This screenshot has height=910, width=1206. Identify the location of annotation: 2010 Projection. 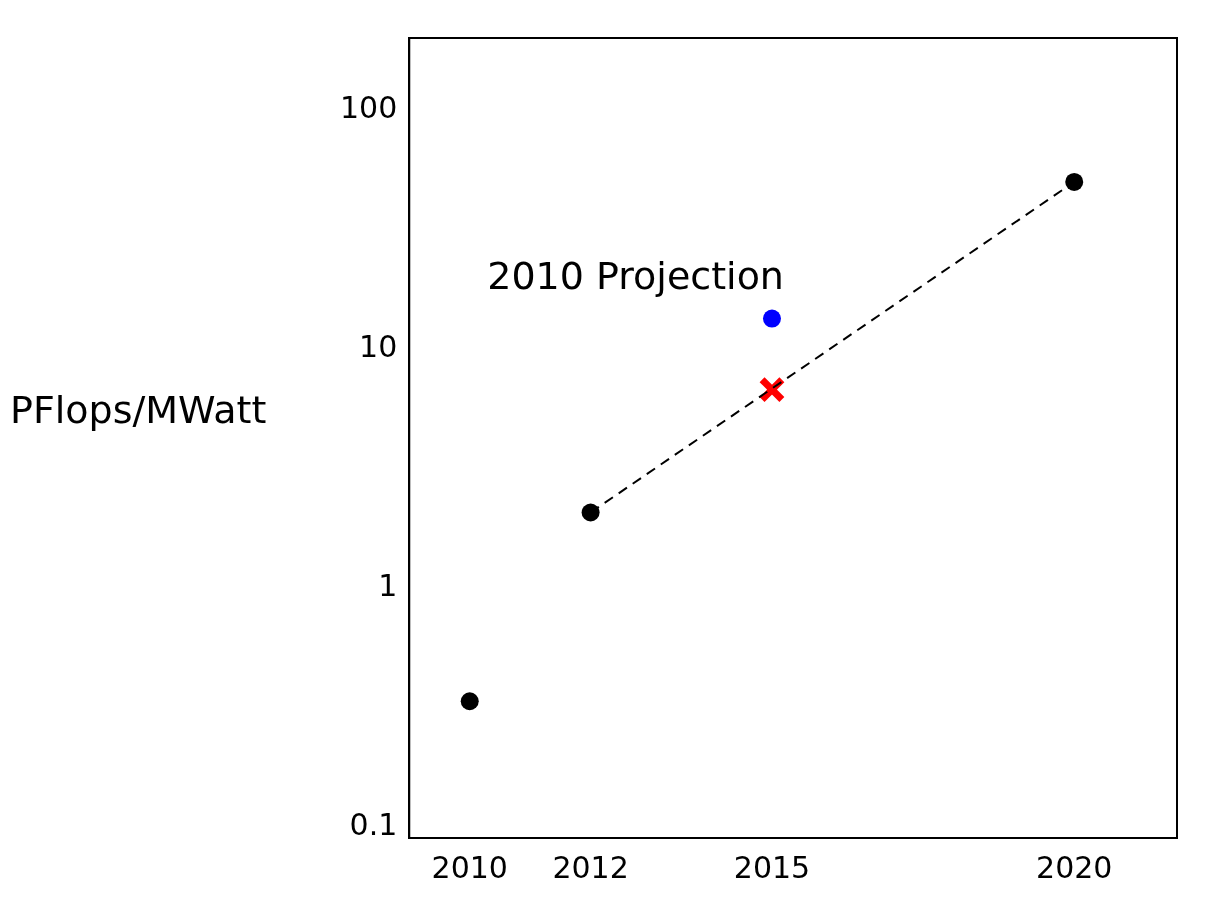
(635, 276).